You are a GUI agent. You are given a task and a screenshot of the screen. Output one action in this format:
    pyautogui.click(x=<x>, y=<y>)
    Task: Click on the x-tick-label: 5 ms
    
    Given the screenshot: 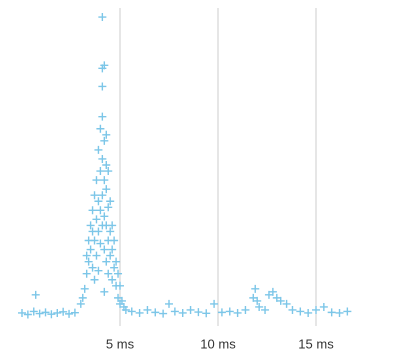 What is the action you would take?
    pyautogui.click(x=120, y=343)
    